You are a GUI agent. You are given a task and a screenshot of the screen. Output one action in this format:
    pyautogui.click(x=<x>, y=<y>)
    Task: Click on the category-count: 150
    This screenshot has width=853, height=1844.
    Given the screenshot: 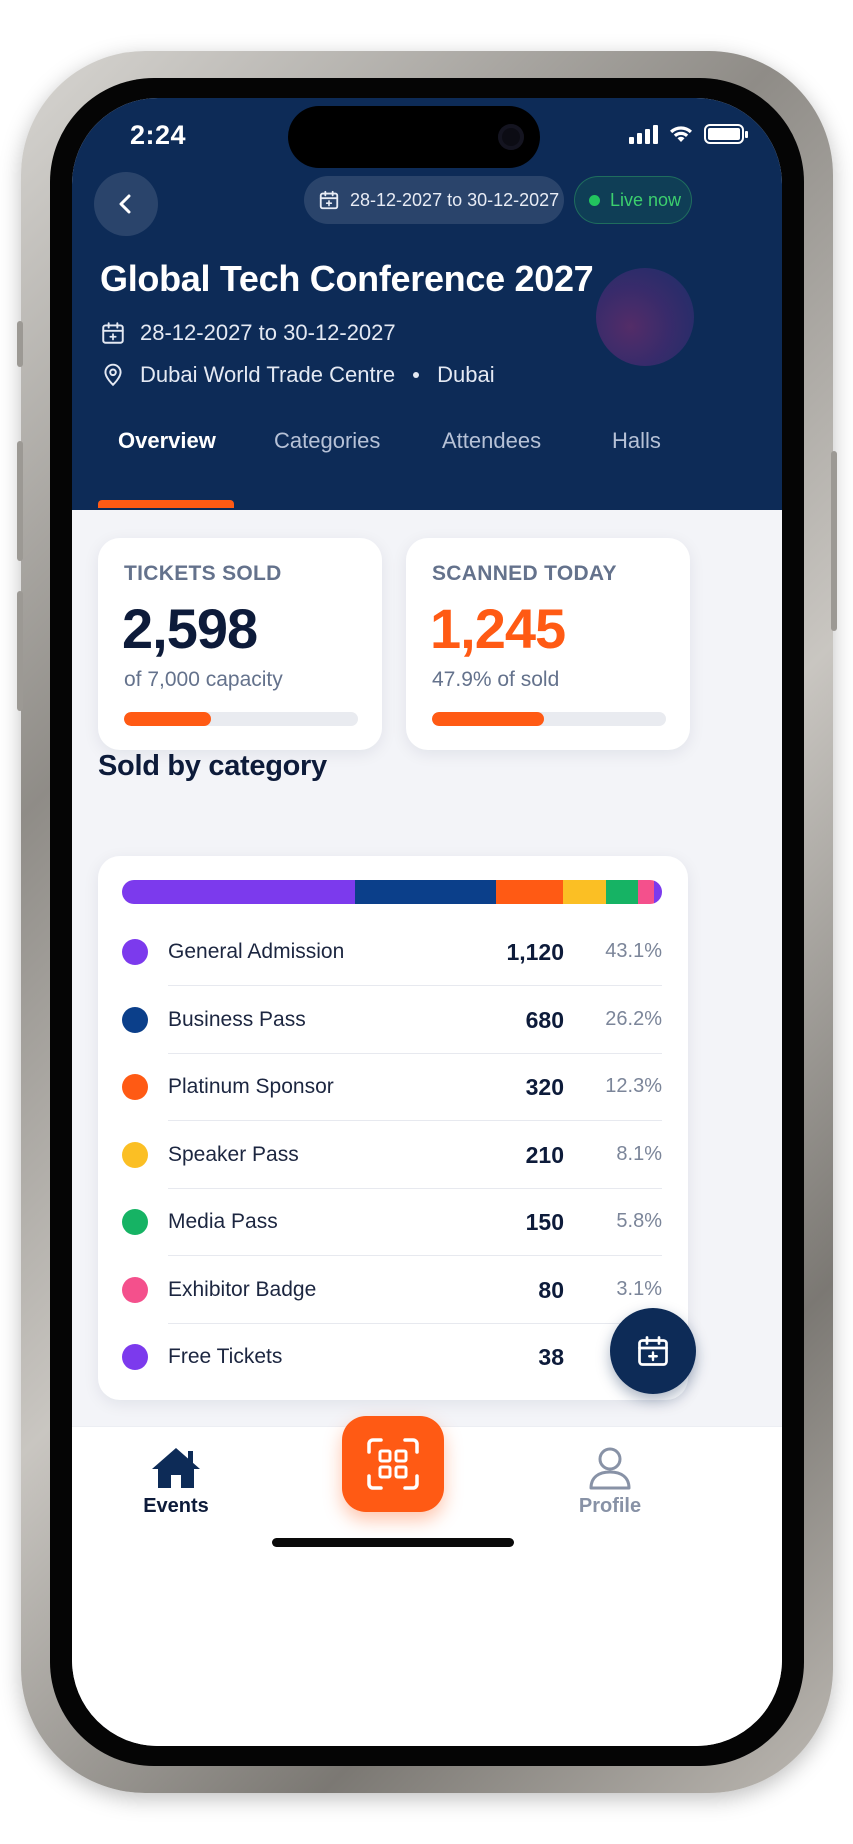 What is the action you would take?
    pyautogui.click(x=544, y=1222)
    